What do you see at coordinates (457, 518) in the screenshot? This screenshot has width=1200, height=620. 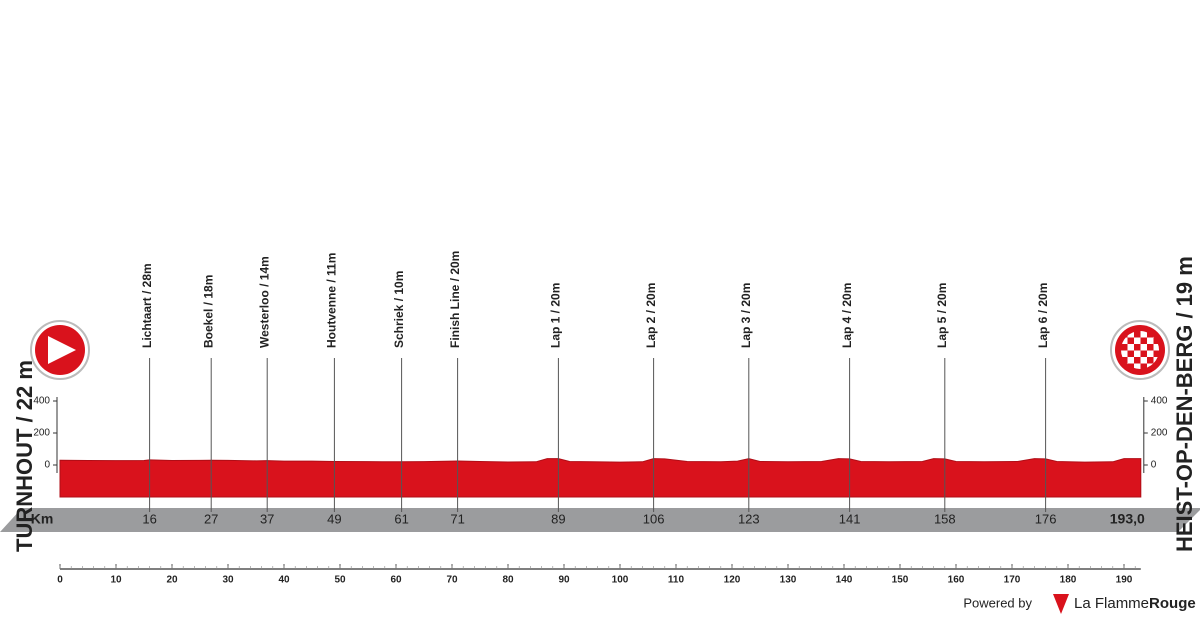 I see `waypoint-km: 71` at bounding box center [457, 518].